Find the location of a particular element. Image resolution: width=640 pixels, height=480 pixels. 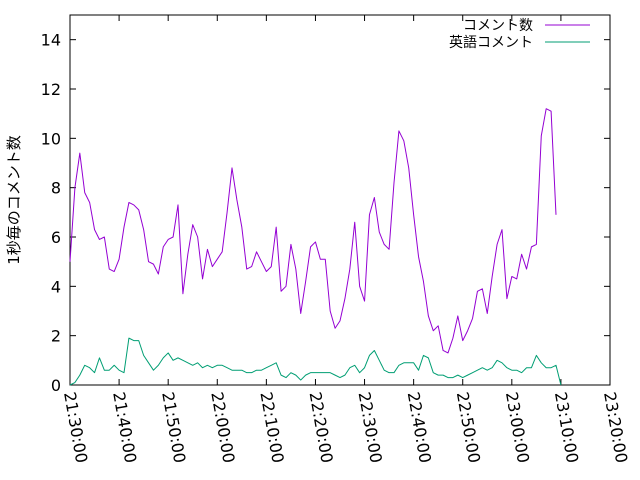

legend-label-0: コメント数 is located at coordinates (498, 26).